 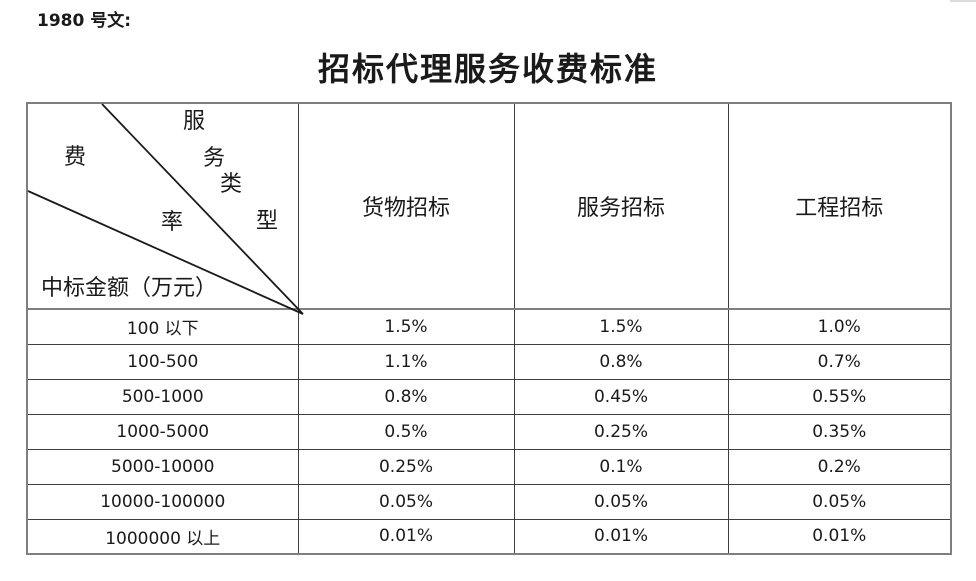 What do you see at coordinates (162, 536) in the screenshot?
I see `amount-cell: 1000000 以上` at bounding box center [162, 536].